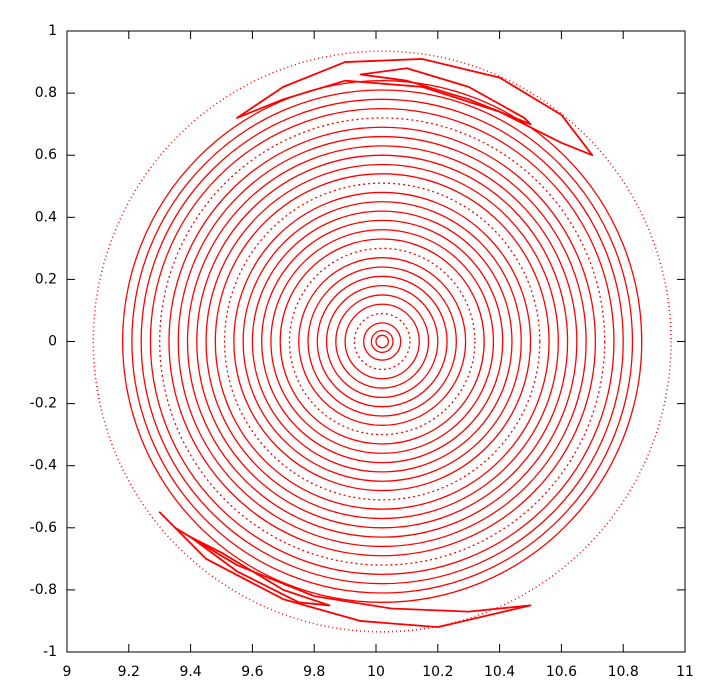 This screenshot has height=700, width=707. What do you see at coordinates (43, 590) in the screenshot?
I see `y-tick-label: -0.8` at bounding box center [43, 590].